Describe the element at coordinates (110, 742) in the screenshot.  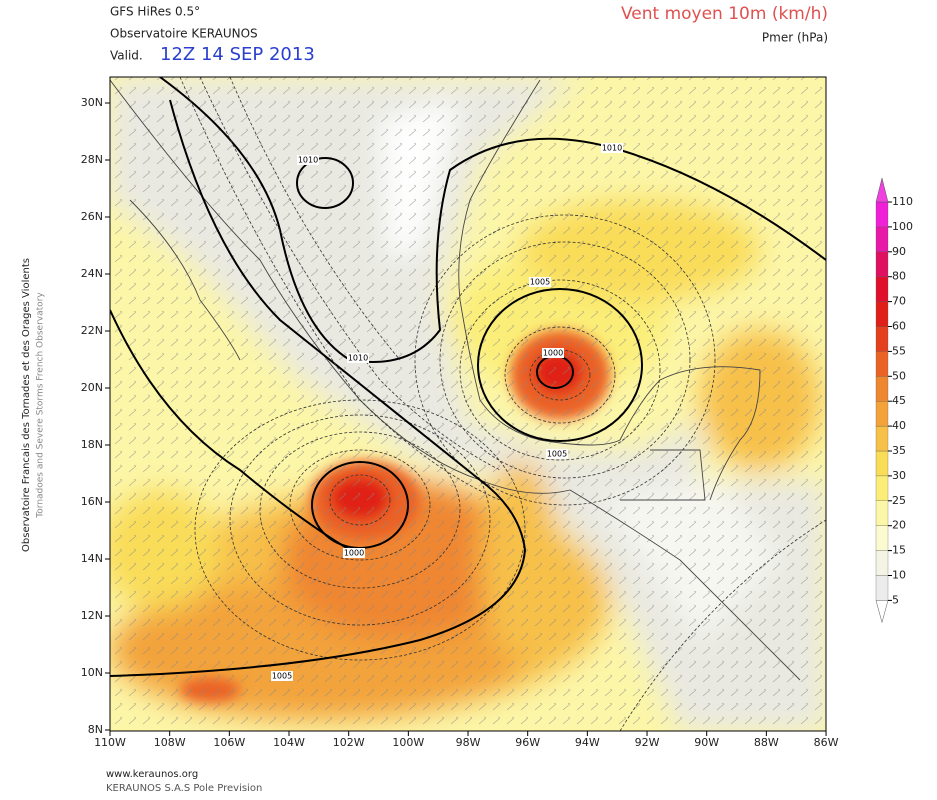
I see `lon-label: 110W` at that location.